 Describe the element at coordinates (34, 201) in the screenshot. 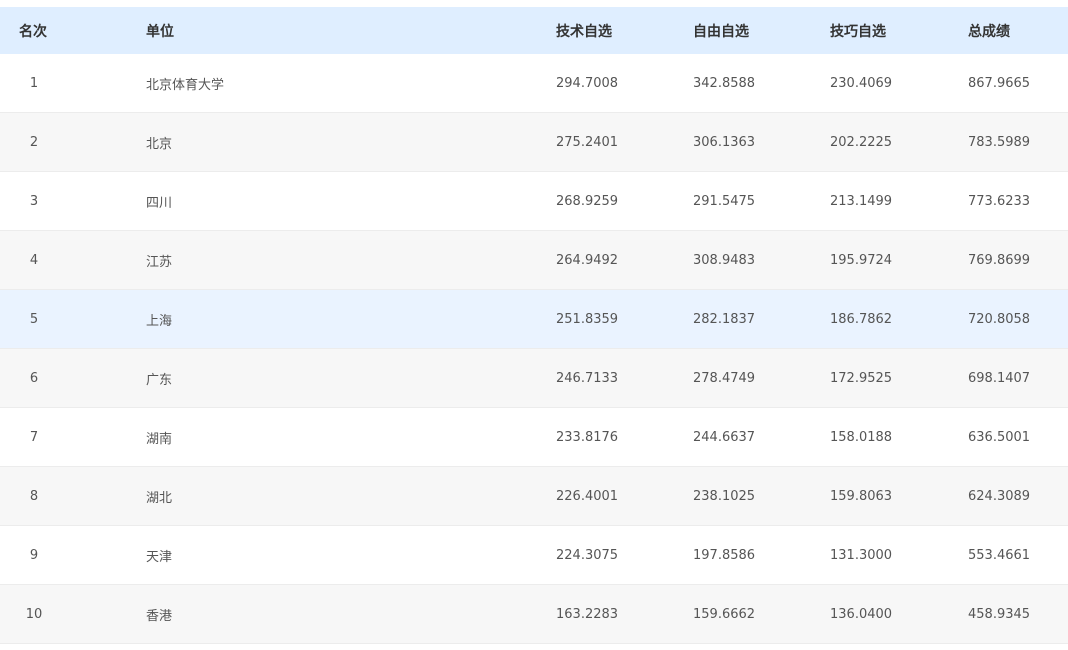

I see `table-cell: 3` at that location.